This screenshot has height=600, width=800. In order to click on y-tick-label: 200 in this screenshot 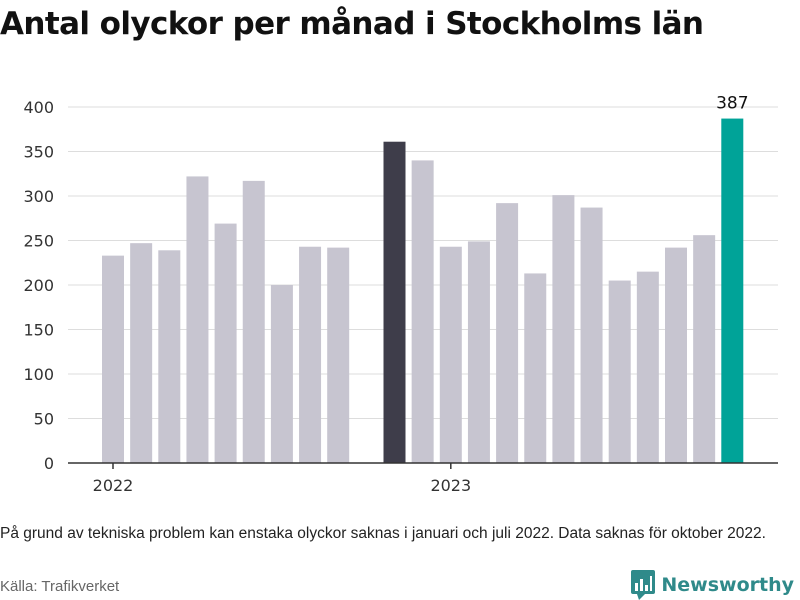, I will do `click(38, 285)`.